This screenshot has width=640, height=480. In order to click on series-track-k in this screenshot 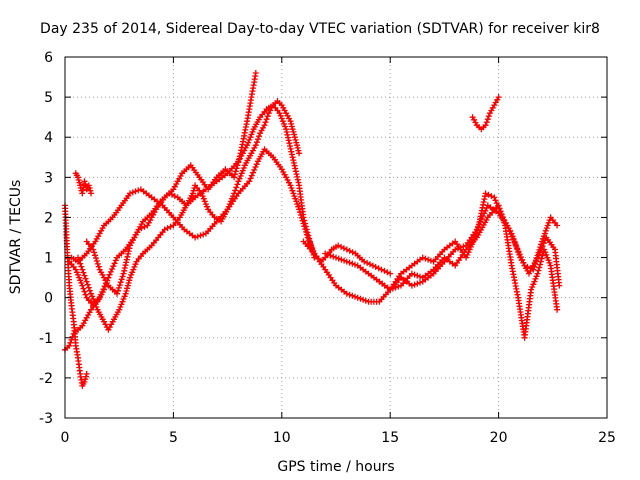, I will do `click(485, 113)`.